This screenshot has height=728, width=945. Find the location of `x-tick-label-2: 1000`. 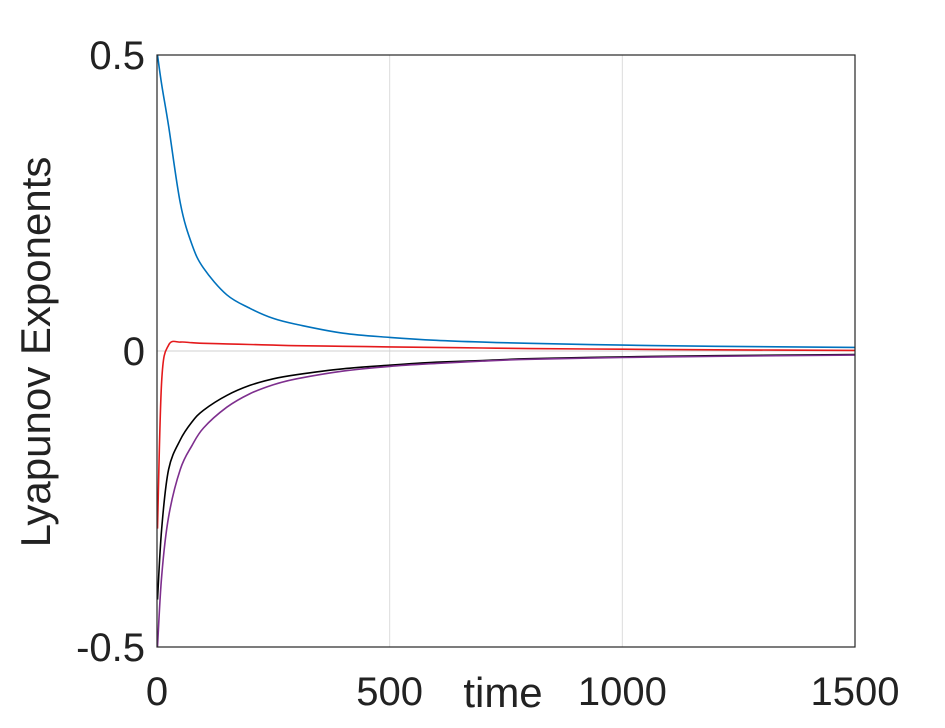

x-tick-label-2: 1000 is located at coordinates (622, 692).